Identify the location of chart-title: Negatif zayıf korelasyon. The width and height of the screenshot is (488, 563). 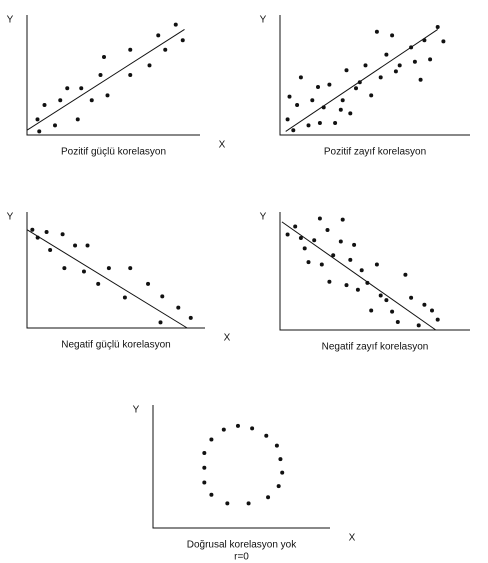
(375, 347).